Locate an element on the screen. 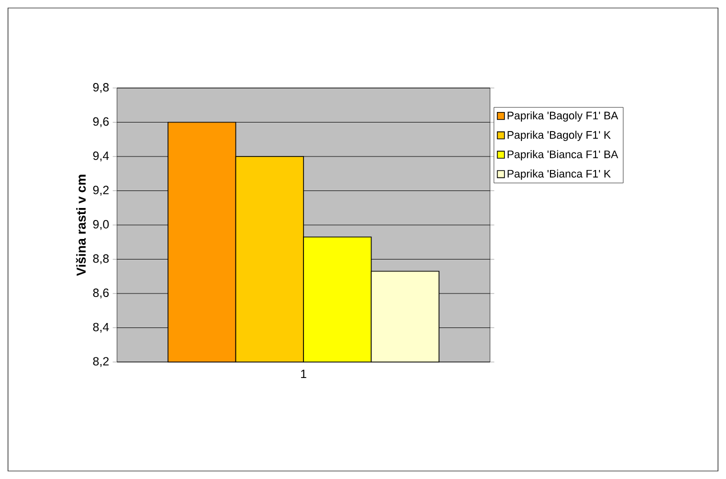  y-tick-label: 8,6 is located at coordinates (101, 293).